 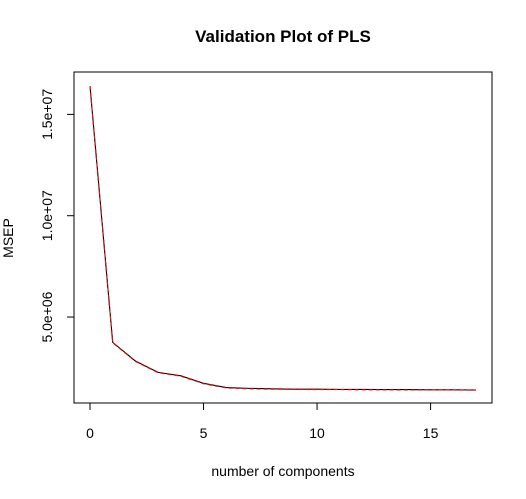 What do you see at coordinates (317, 433) in the screenshot?
I see `x-tick-label: 10` at bounding box center [317, 433].